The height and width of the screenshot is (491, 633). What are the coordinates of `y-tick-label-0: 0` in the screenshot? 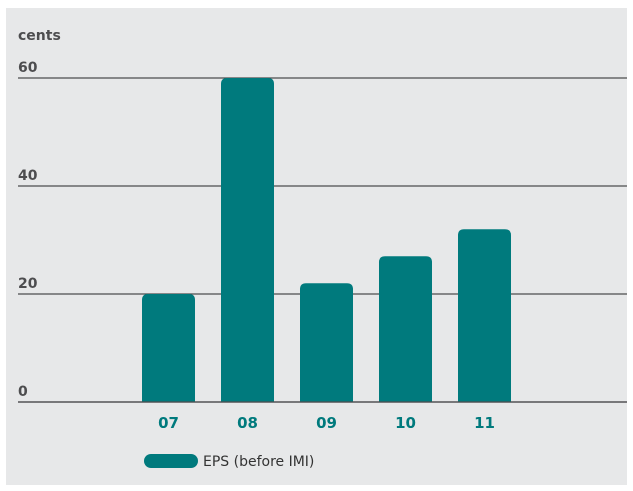 It's located at (23, 392).